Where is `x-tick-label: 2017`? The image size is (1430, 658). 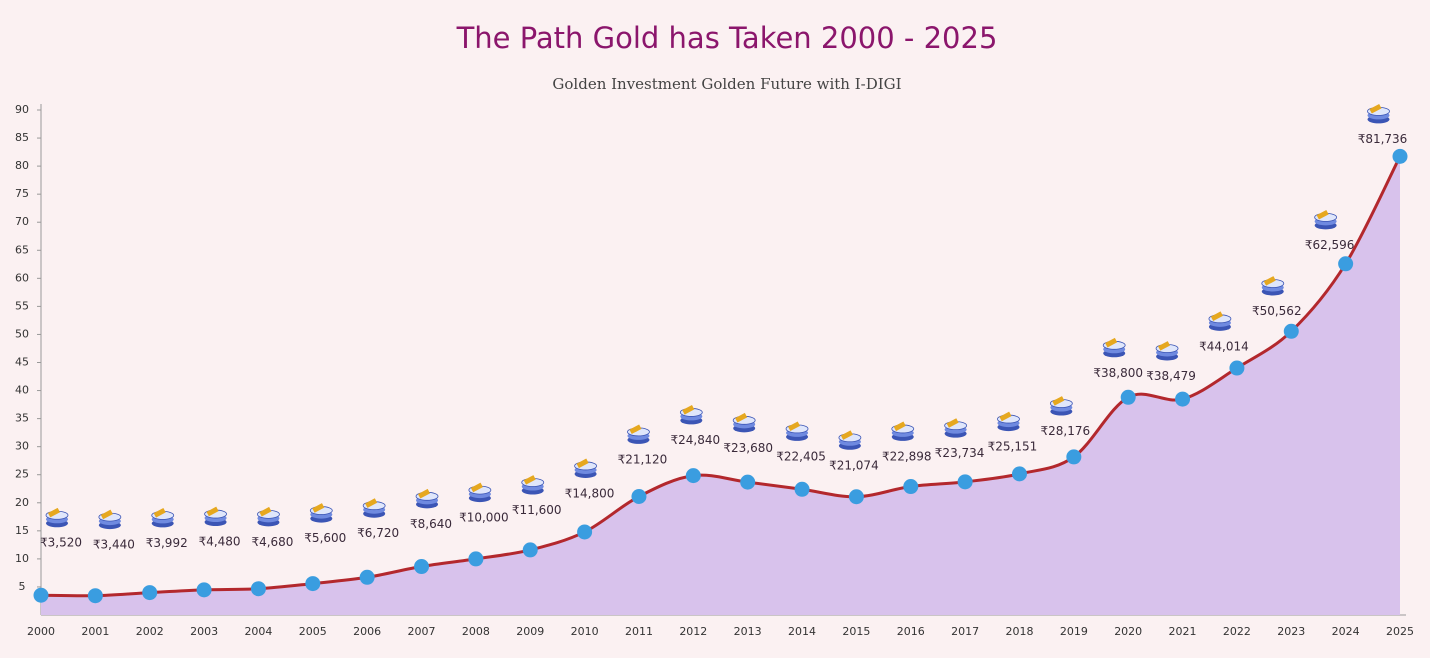 x-tick-label: 2017 is located at coordinates (965, 631).